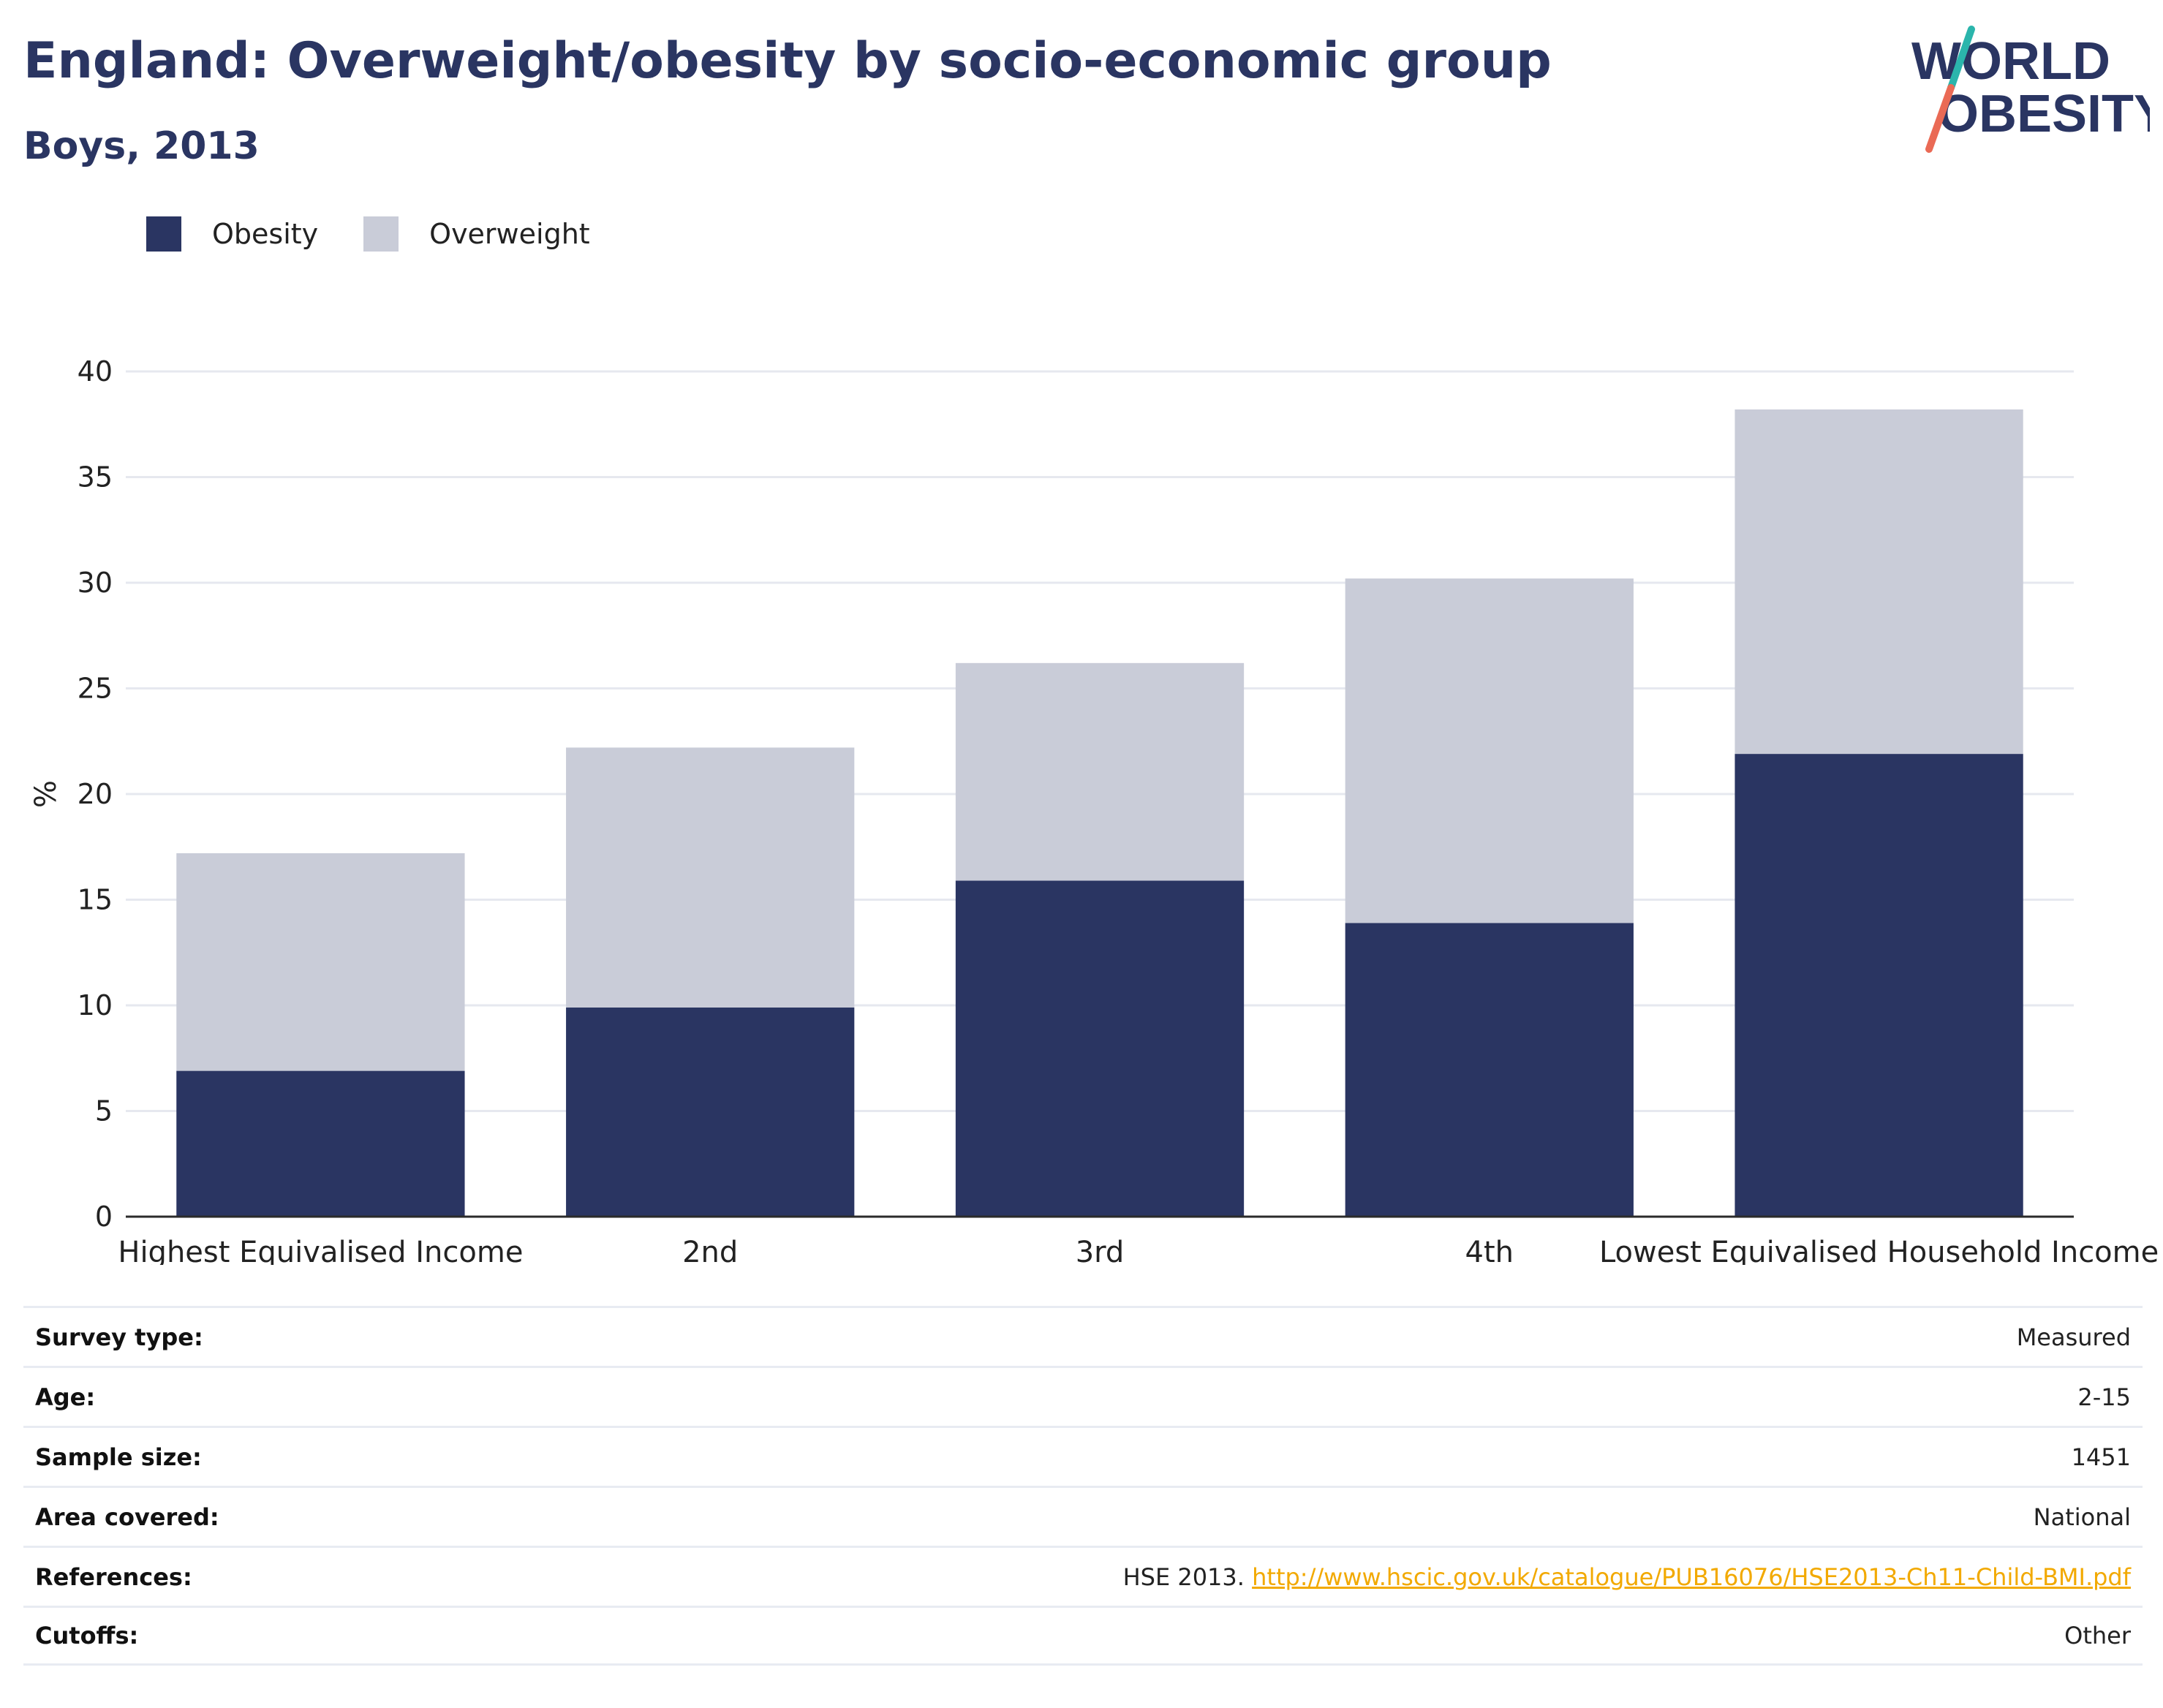 This screenshot has height=1708, width=2163. What do you see at coordinates (1489, 1250) in the screenshot?
I see `x-tick-label: 4th` at bounding box center [1489, 1250].